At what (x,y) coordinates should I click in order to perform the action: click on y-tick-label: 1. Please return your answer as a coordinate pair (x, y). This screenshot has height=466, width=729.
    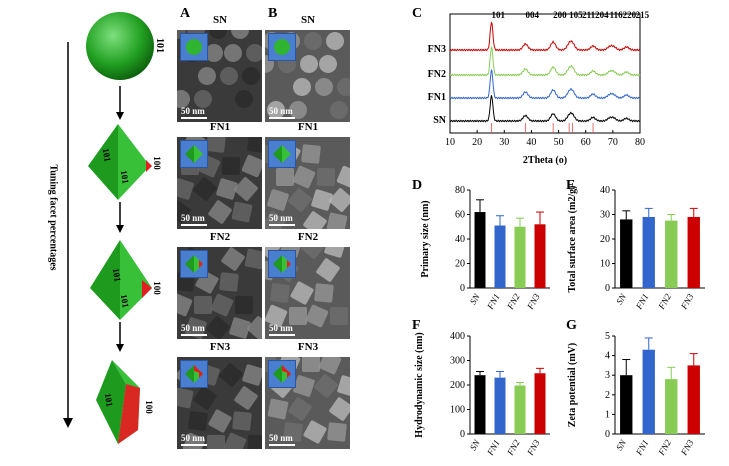
    Looking at the image, I should click on (607, 414).